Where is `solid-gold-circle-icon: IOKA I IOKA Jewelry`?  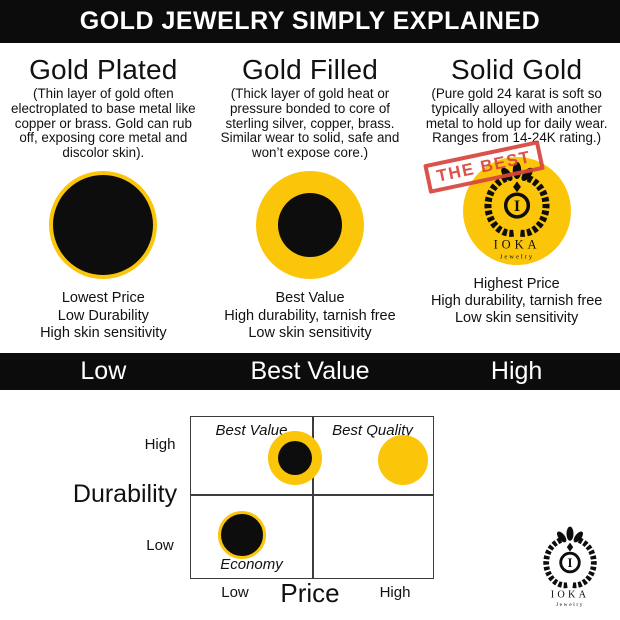
solid-gold-circle-icon: IOKA I IOKA Jewelry is located at coordinates (516, 210).